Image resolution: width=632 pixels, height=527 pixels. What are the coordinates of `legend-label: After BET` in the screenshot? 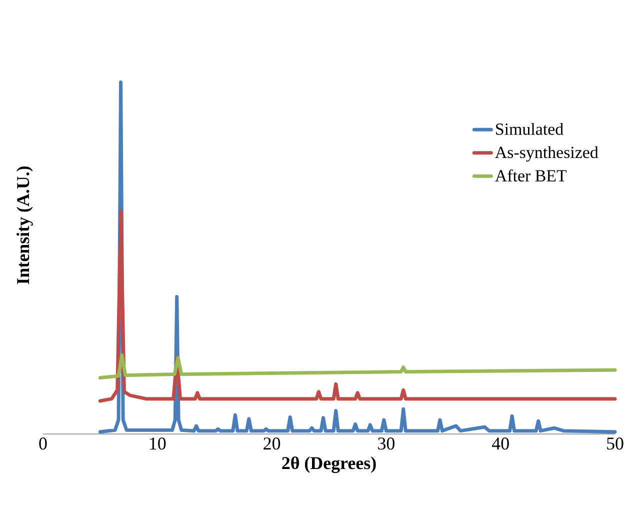 It's located at (531, 175).